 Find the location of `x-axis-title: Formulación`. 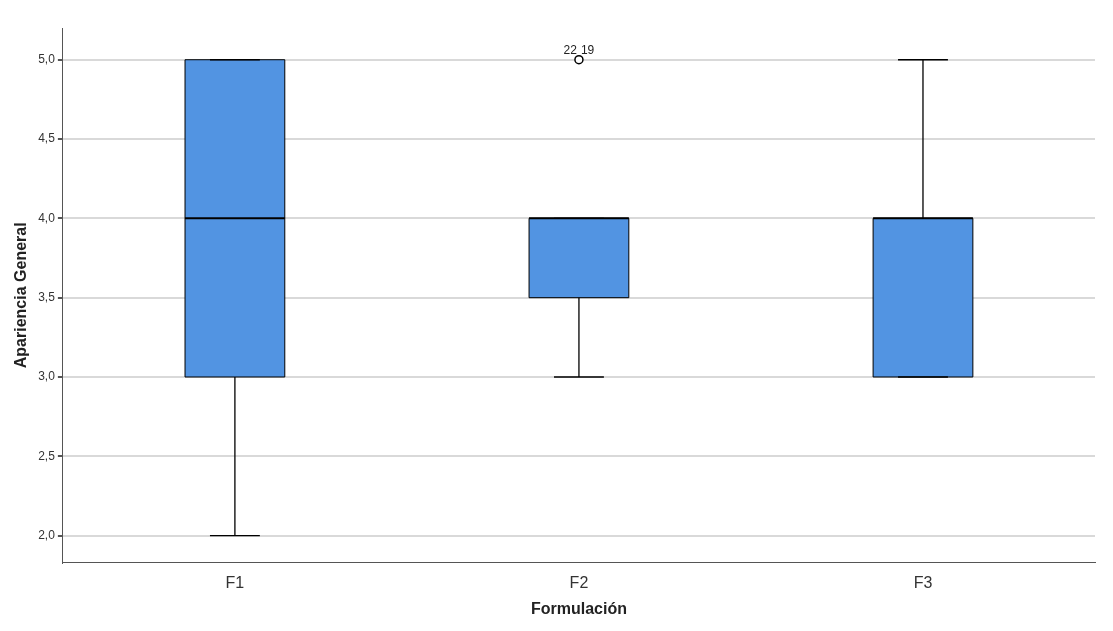

x-axis-title: Formulación is located at coordinates (578, 608).